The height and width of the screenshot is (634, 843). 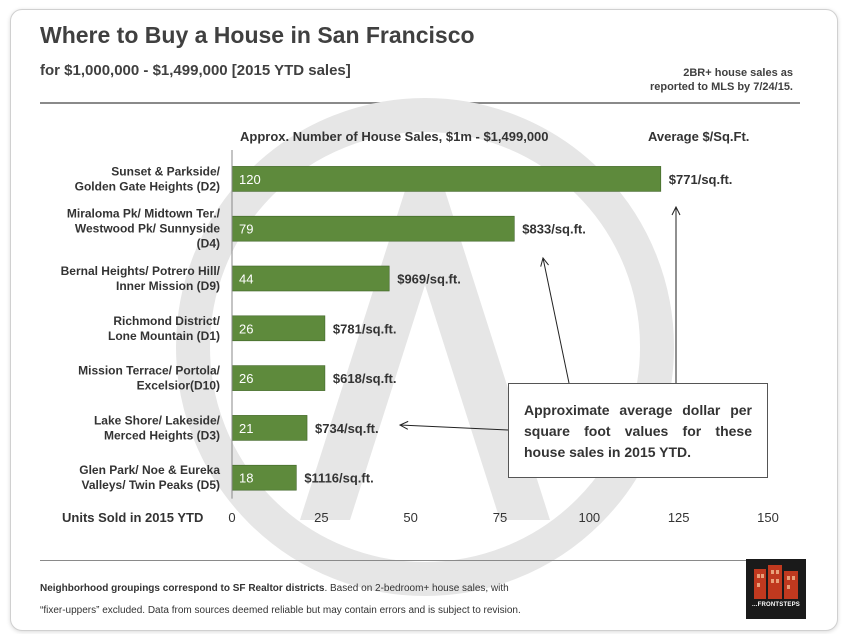 I want to click on logo-text: ...FRONTSTEPS, so click(x=776, y=605).